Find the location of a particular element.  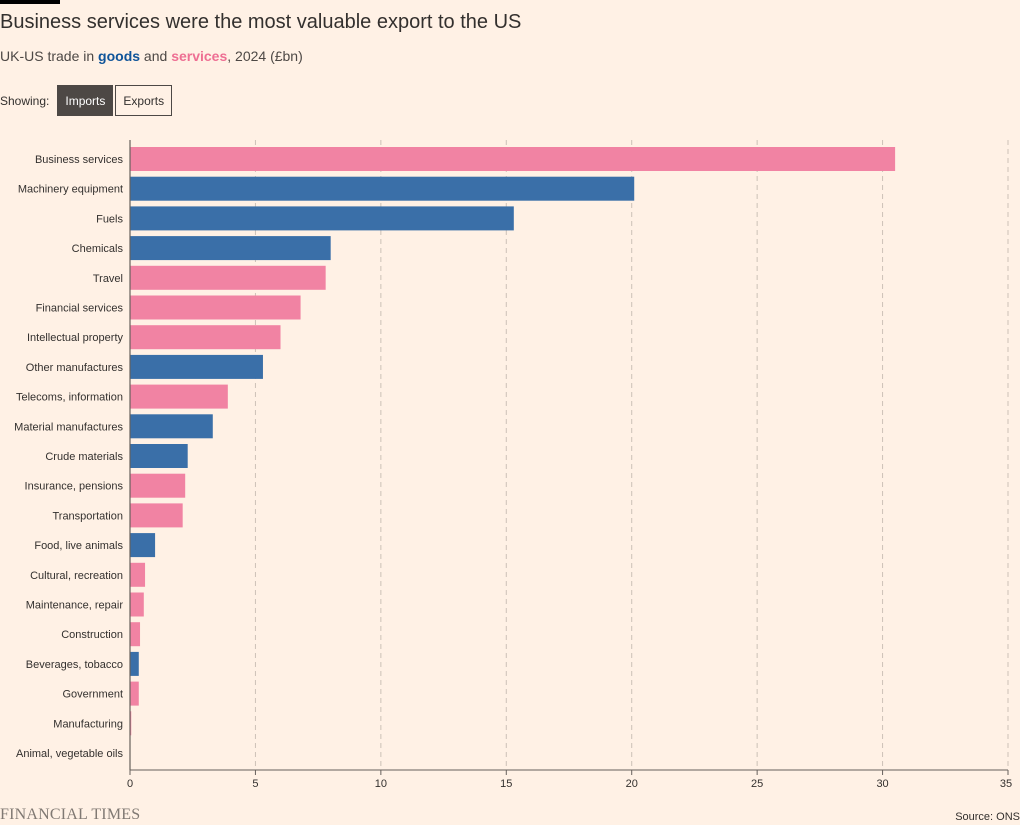

category-label: Material manufactures is located at coordinates (68, 427).